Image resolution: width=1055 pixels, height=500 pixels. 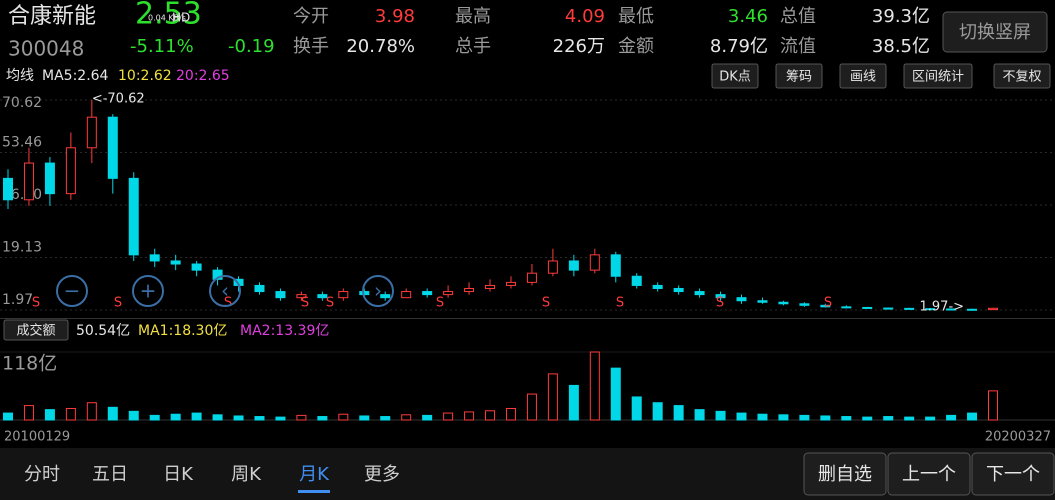 What do you see at coordinates (22, 103) in the screenshot?
I see `y-tick-label: 70.62` at bounding box center [22, 103].